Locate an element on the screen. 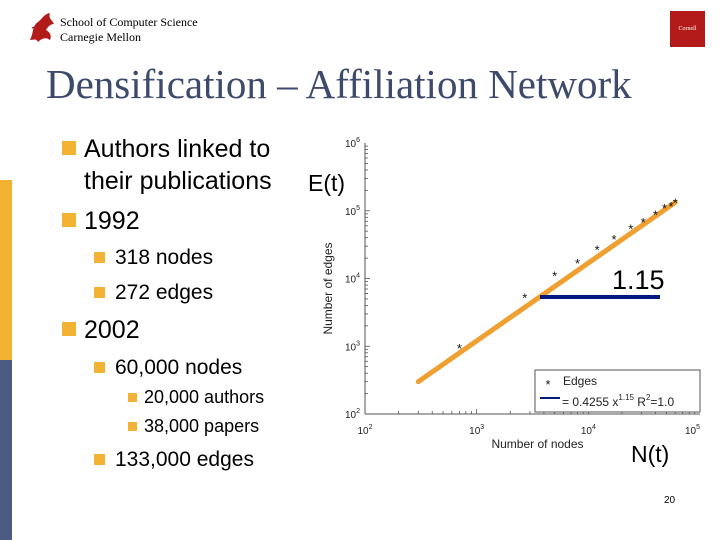  x-axis-label: Number of nodes is located at coordinates (537, 444).